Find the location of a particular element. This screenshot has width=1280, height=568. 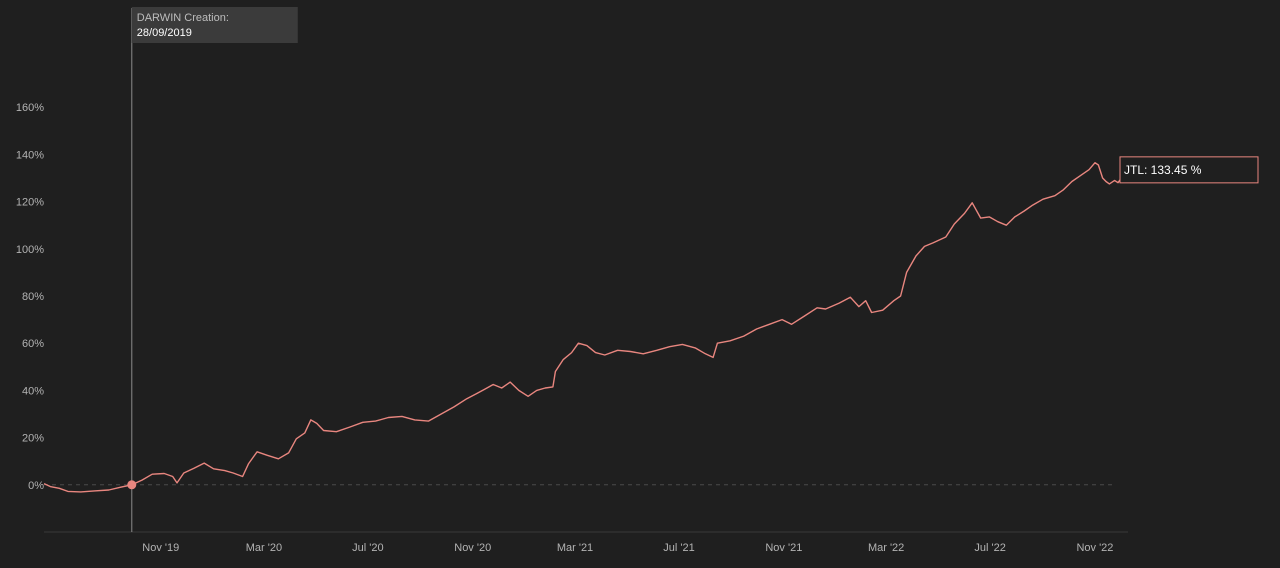

x-tick-label: Nov '21 is located at coordinates (783, 548).